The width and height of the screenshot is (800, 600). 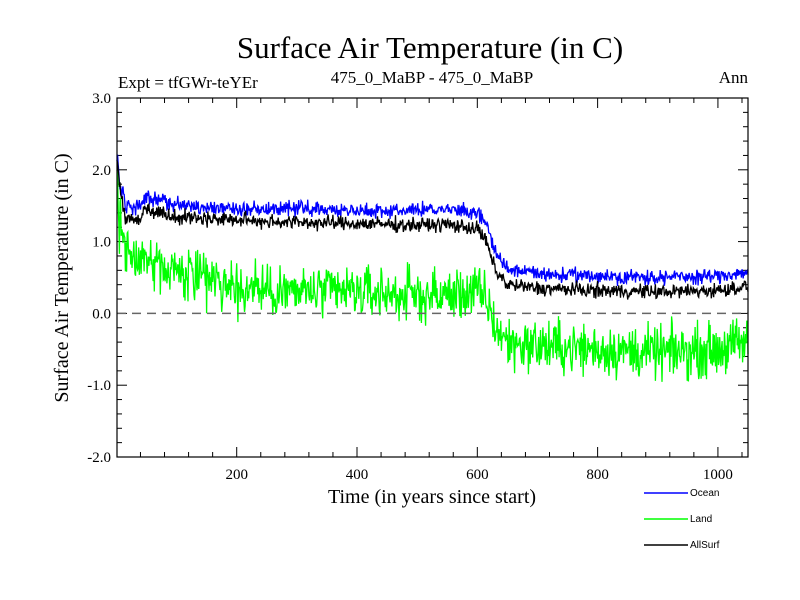 I want to click on chart-subtitle-center: 475_0_MaBP - 475_0_MaBP, so click(x=432, y=77).